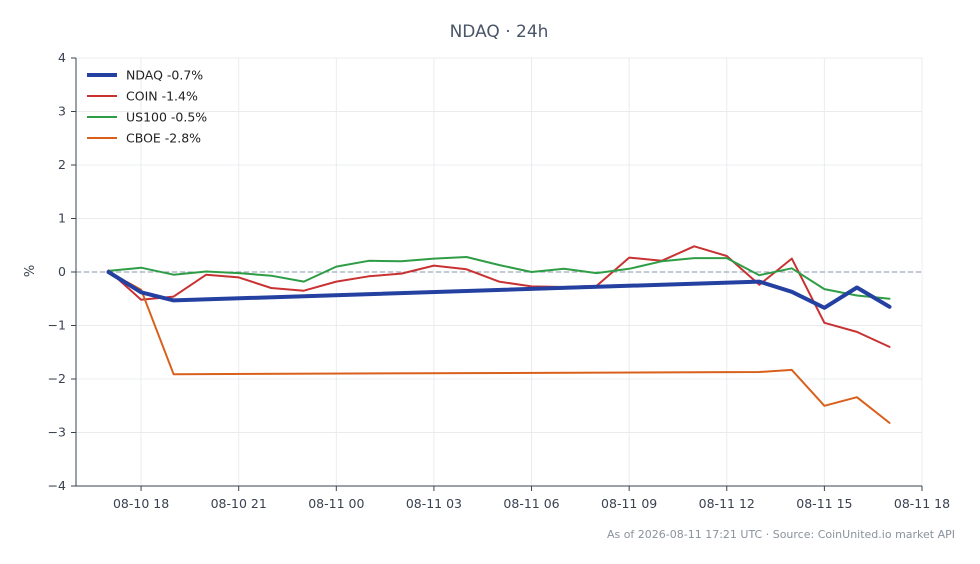 This screenshot has width=980, height=564. Describe the element at coordinates (141, 503) in the screenshot. I see `x-tick-label: 08-10 18` at that location.